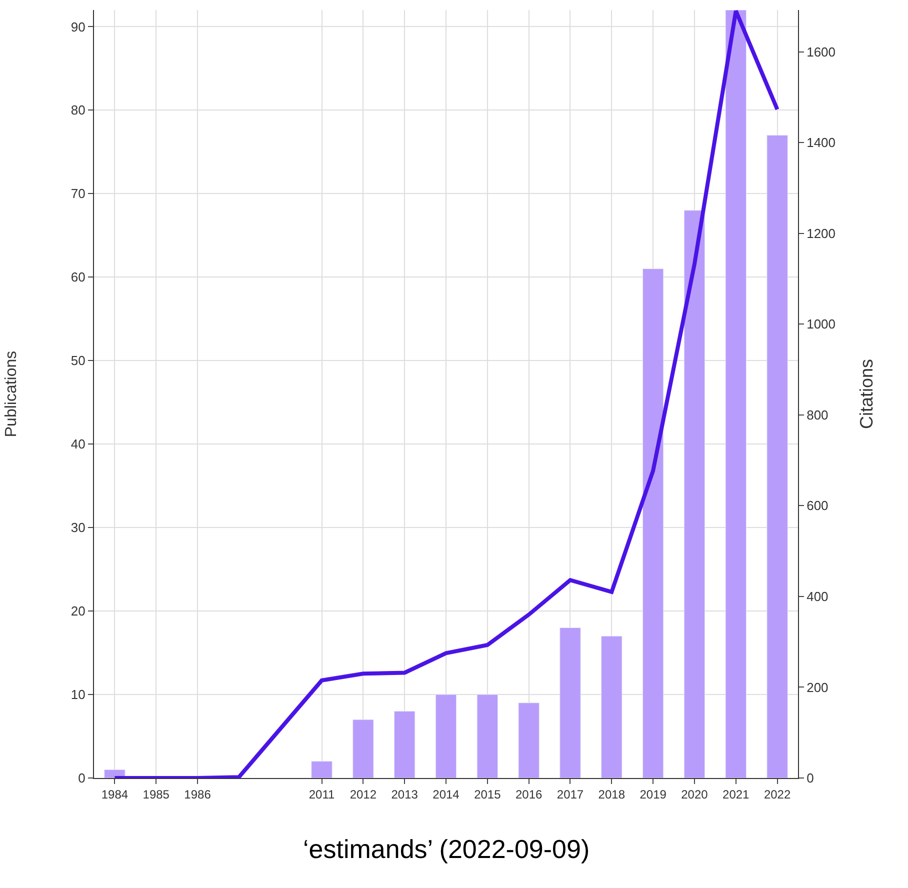 The image size is (908, 888). What do you see at coordinates (78, 528) in the screenshot?
I see `y-tick-label: 30` at bounding box center [78, 528].